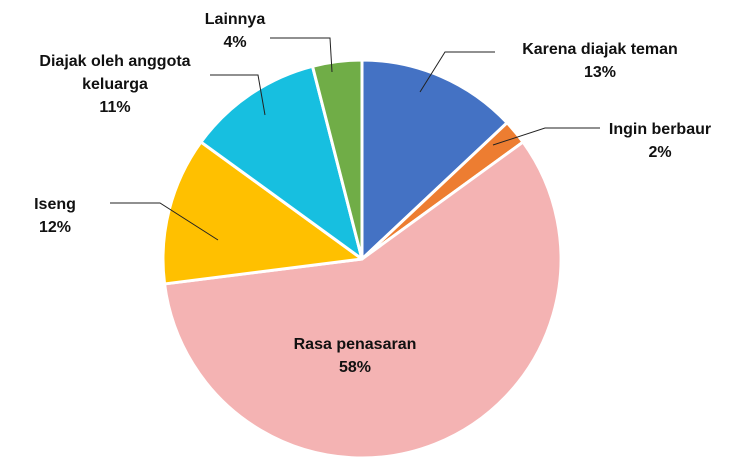  Describe the element at coordinates (235, 19) in the screenshot. I see `category-label: Lainnya` at that location.